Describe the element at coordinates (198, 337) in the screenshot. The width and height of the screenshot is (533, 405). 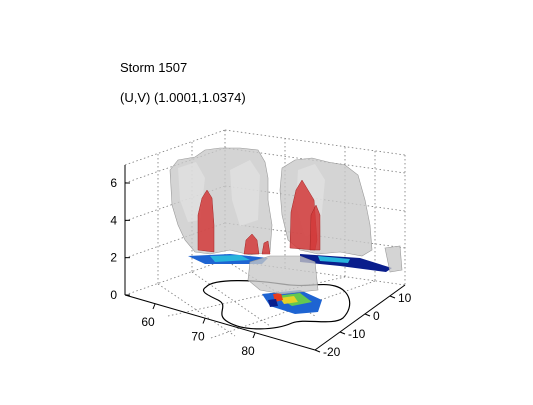
I see `x-tick-label: 70` at that location.